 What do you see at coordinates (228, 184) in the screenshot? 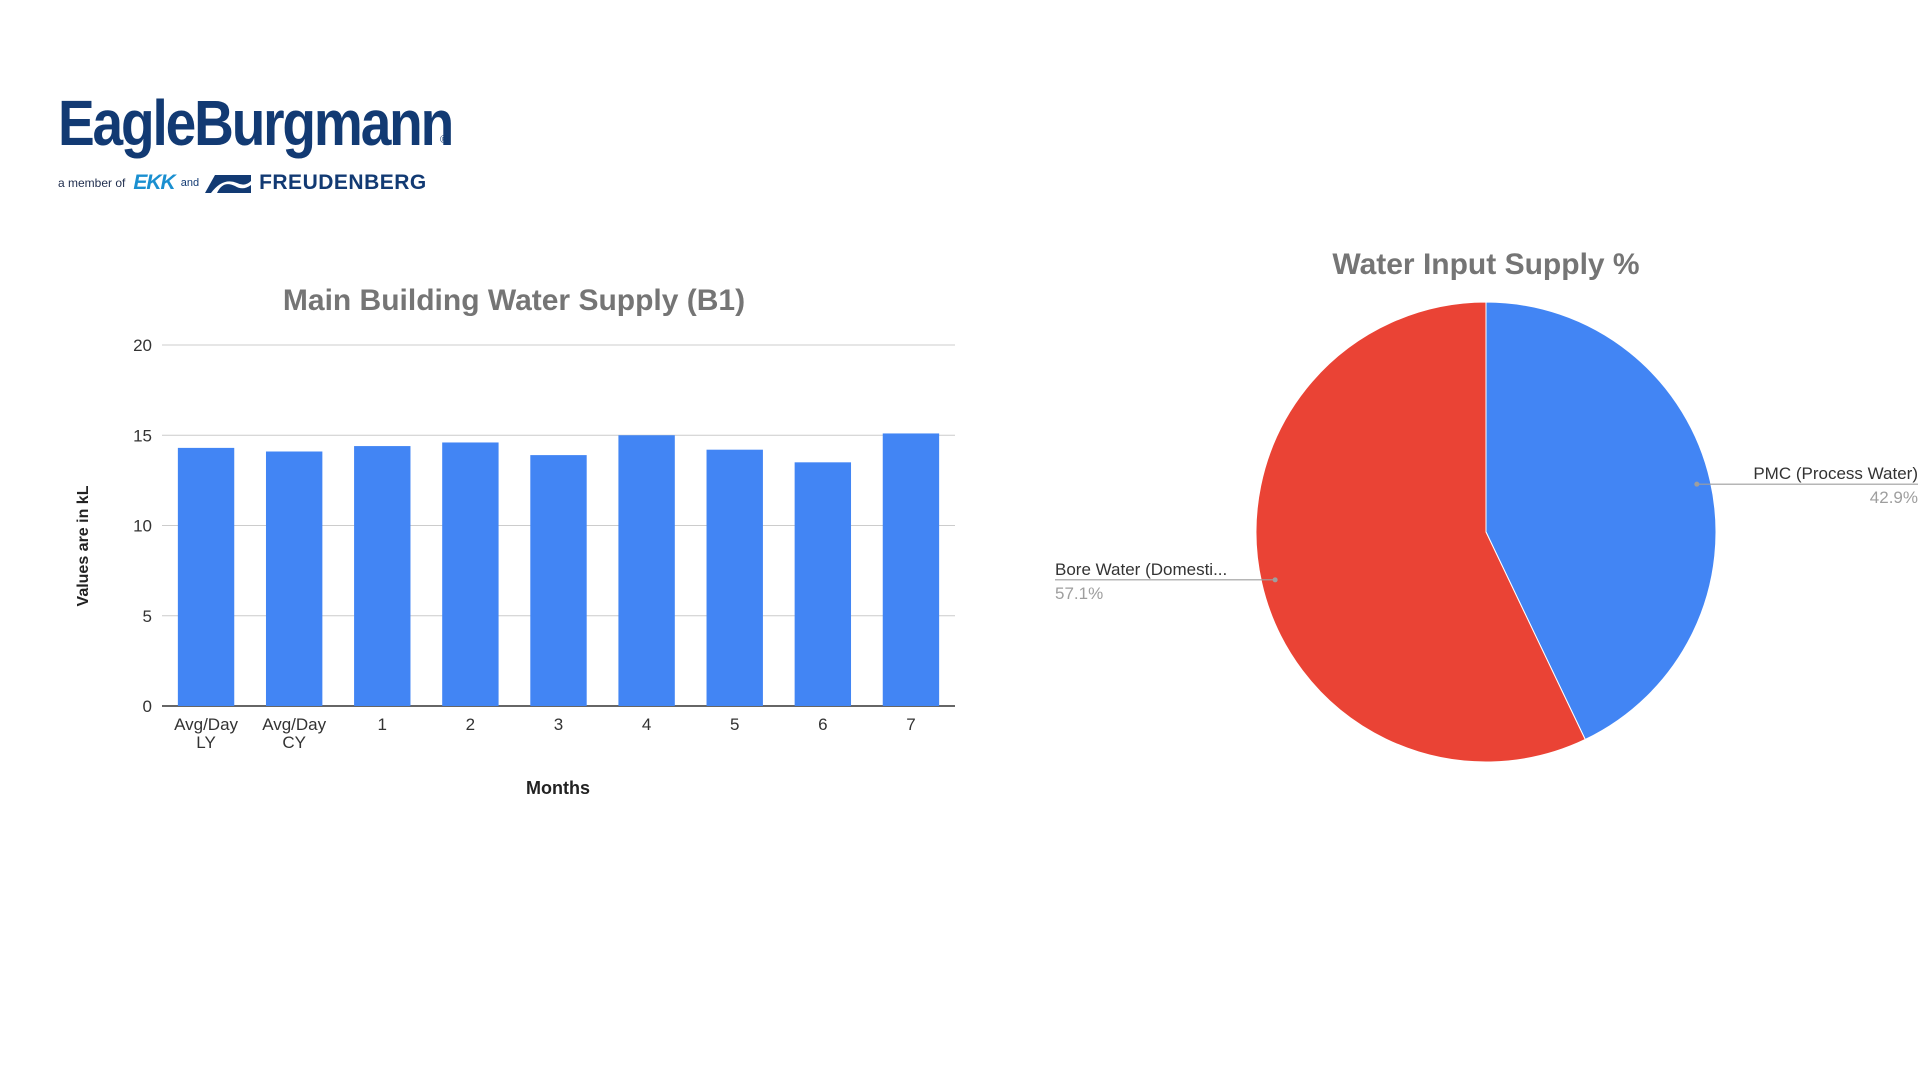
I see `freudenberg-wave-icon` at bounding box center [228, 184].